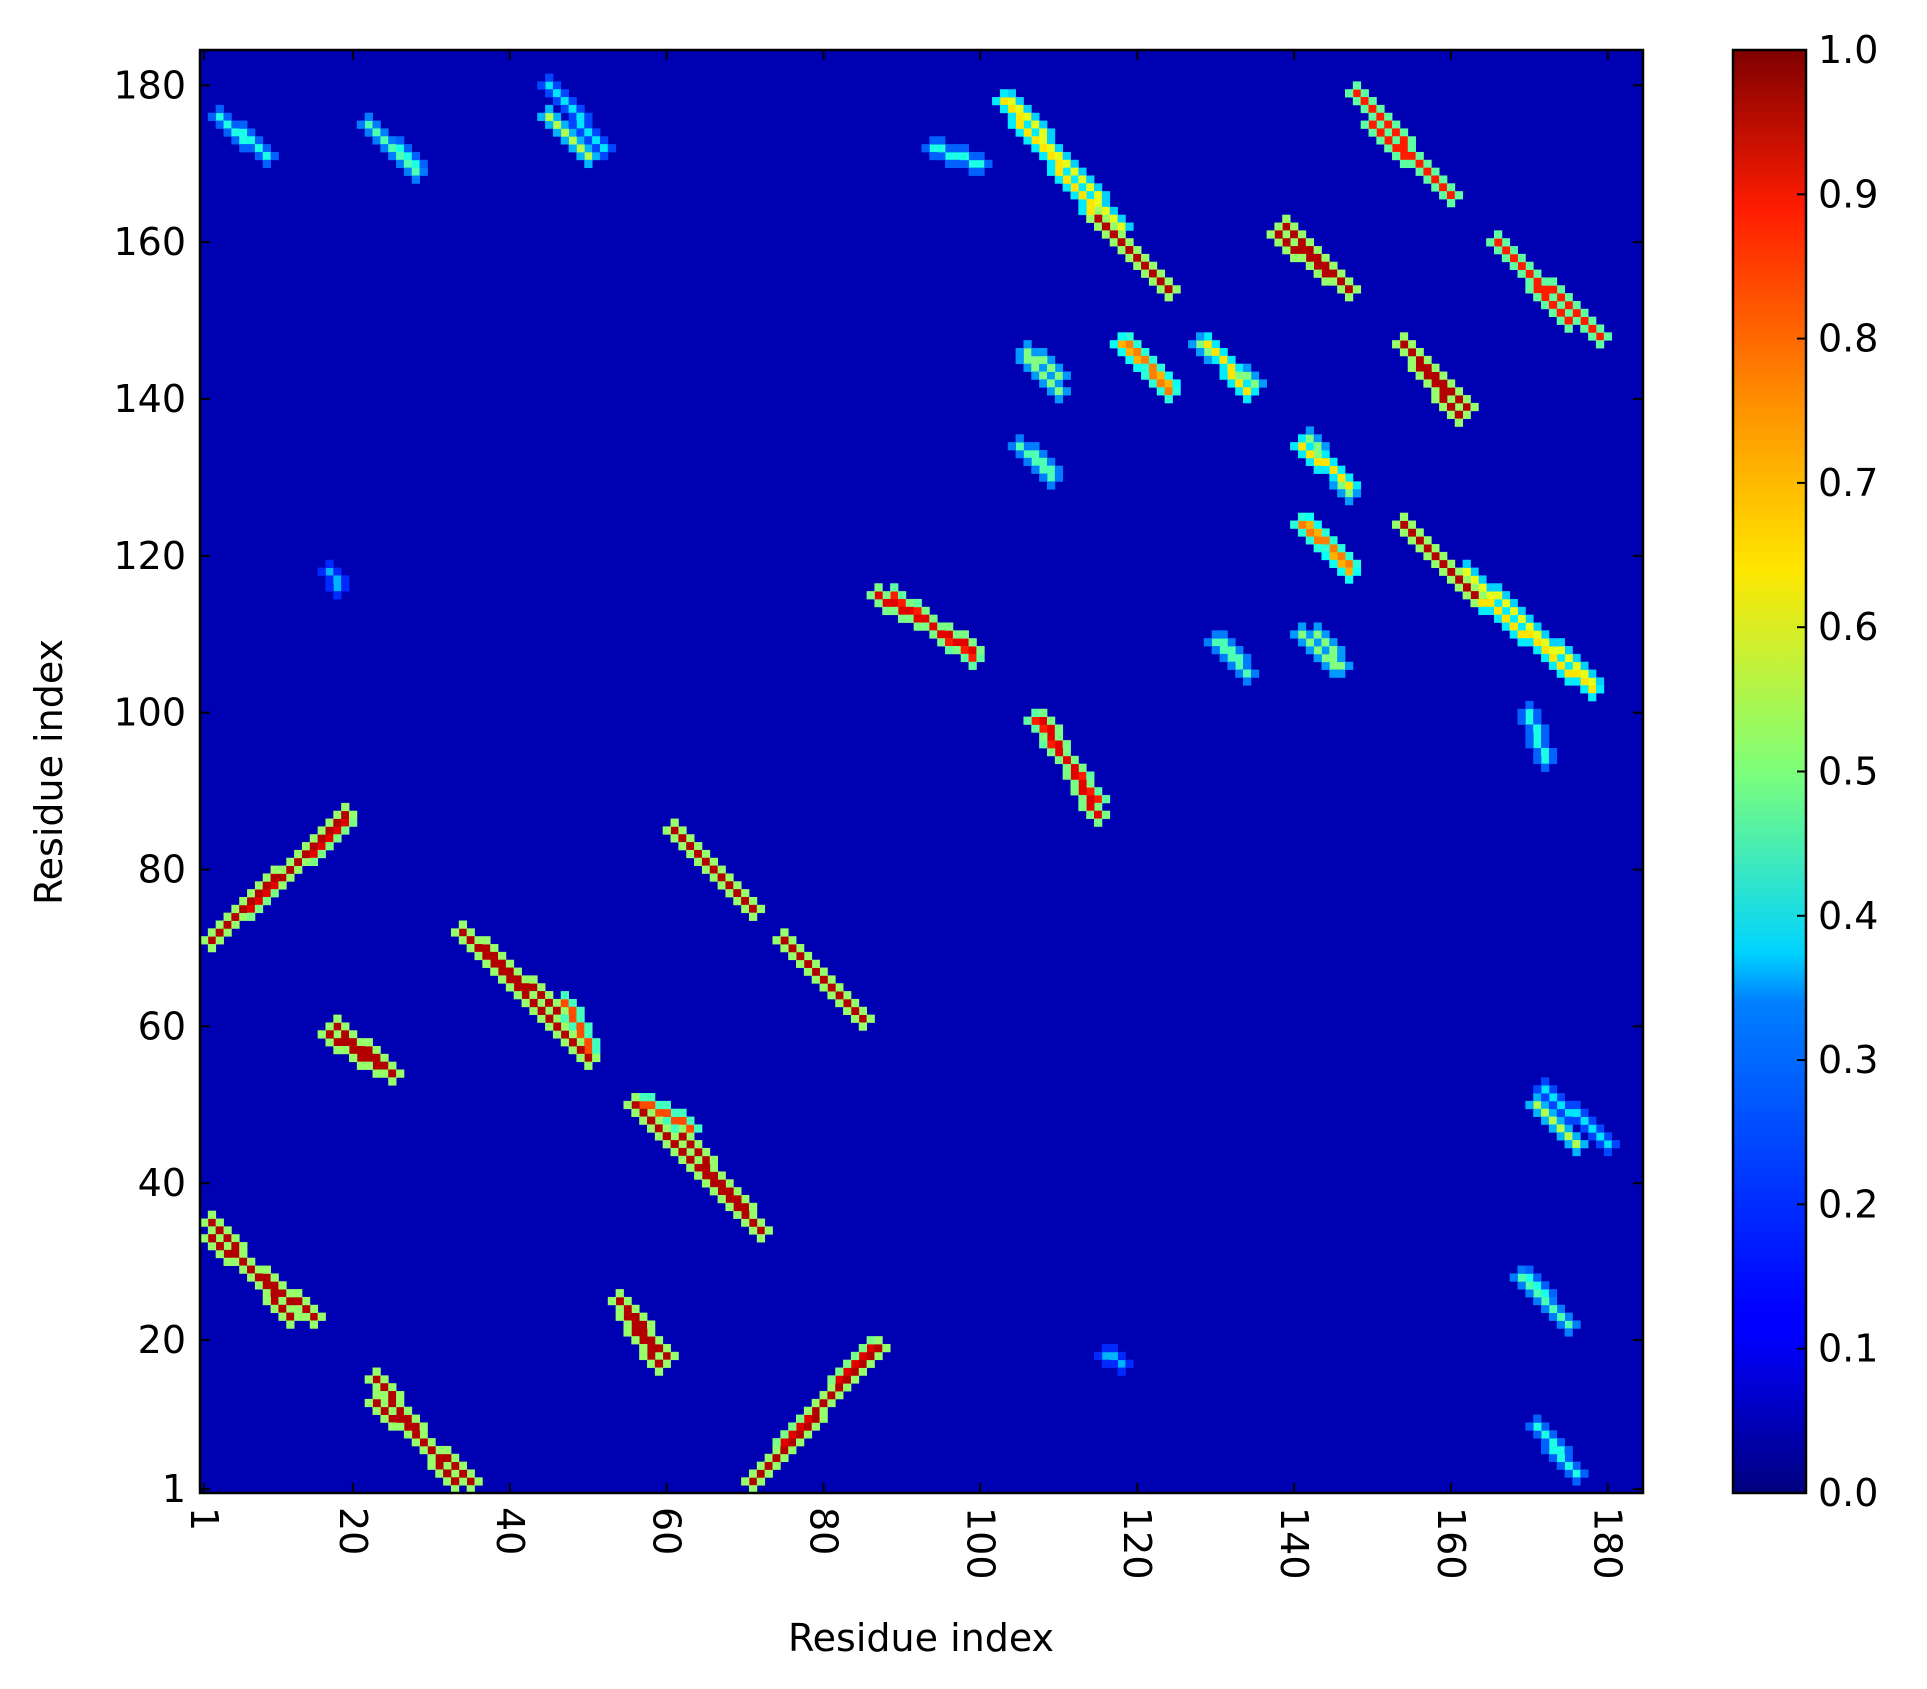 The image size is (1927, 1689). What do you see at coordinates (1848, 1493) in the screenshot?
I see `colorbar-tick-label: 0.0` at bounding box center [1848, 1493].